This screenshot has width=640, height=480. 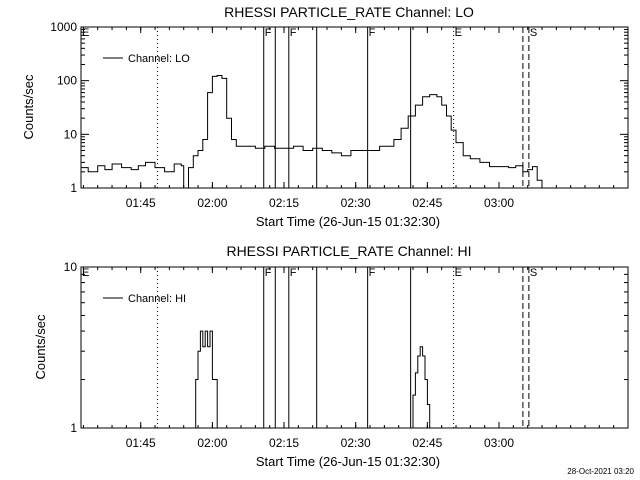 I want to click on hi-x-tick-label: 02:15, so click(x=284, y=443).